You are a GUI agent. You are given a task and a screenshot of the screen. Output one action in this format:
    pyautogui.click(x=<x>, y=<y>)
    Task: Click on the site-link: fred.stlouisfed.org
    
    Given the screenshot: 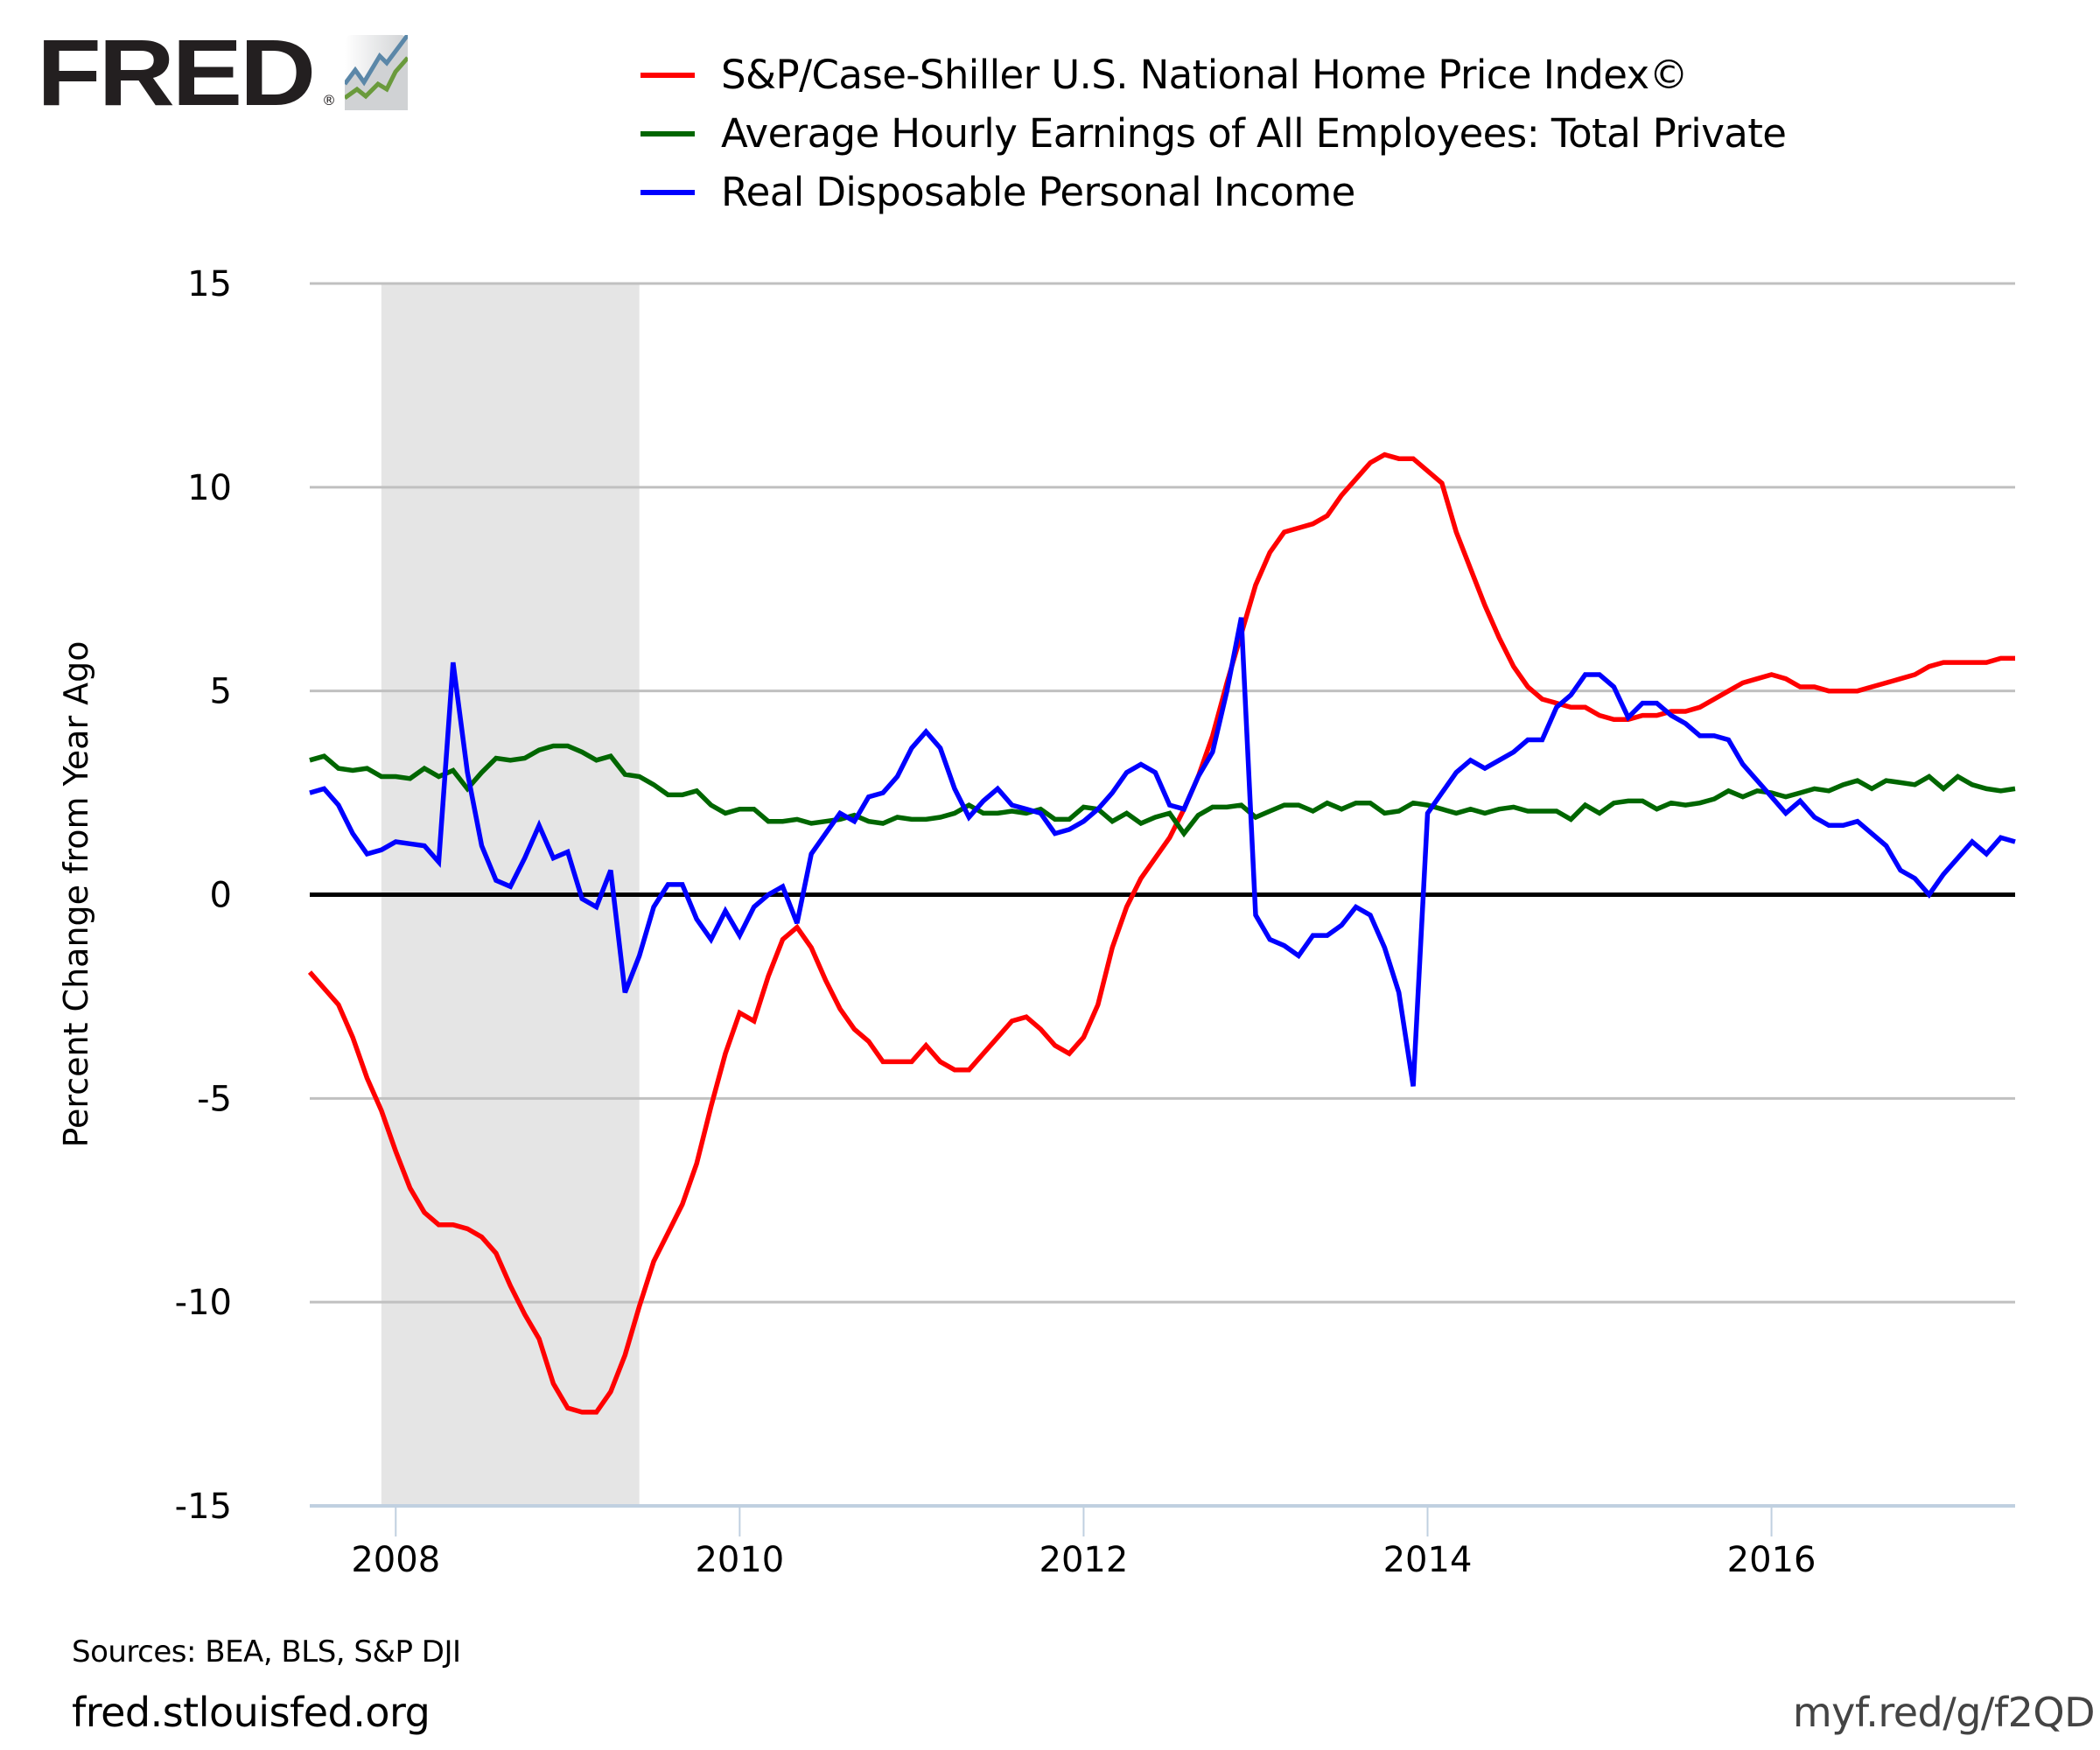 What is the action you would take?
    pyautogui.click(x=251, y=1712)
    